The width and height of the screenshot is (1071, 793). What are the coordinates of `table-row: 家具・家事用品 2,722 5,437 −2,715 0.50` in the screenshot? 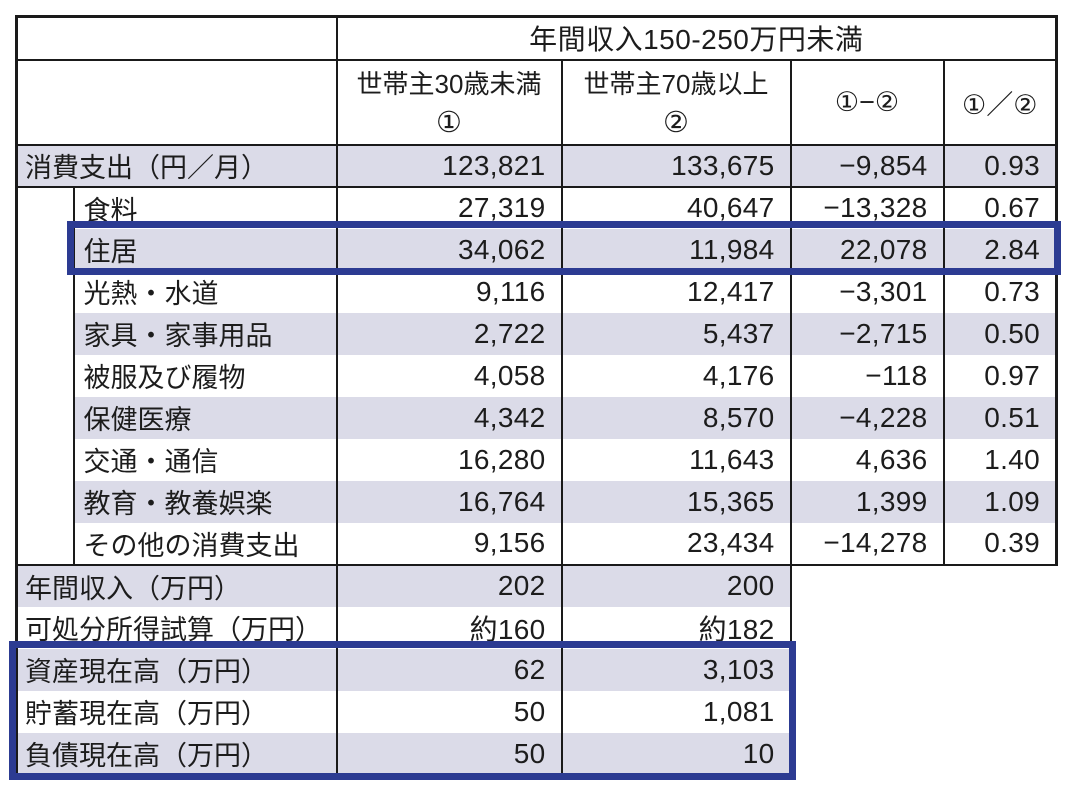 It's located at (537, 333).